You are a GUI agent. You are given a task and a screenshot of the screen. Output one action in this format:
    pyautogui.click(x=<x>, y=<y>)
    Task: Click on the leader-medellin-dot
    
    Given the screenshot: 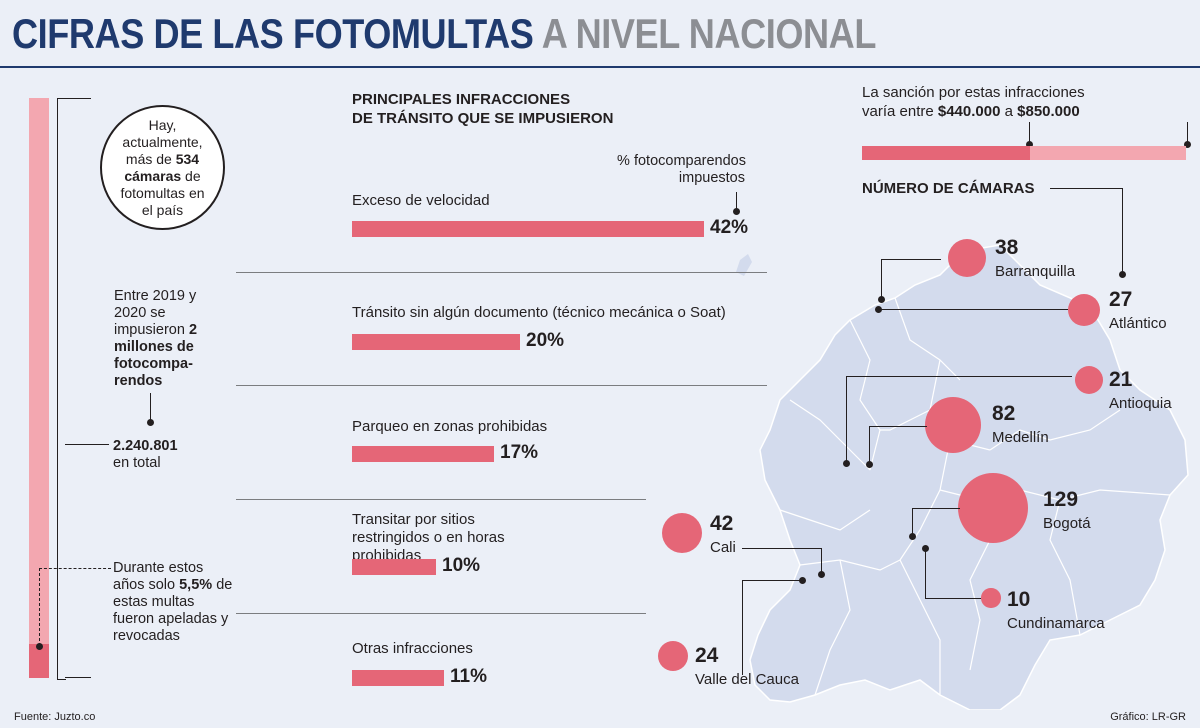 What is the action you would take?
    pyautogui.click(x=869, y=464)
    